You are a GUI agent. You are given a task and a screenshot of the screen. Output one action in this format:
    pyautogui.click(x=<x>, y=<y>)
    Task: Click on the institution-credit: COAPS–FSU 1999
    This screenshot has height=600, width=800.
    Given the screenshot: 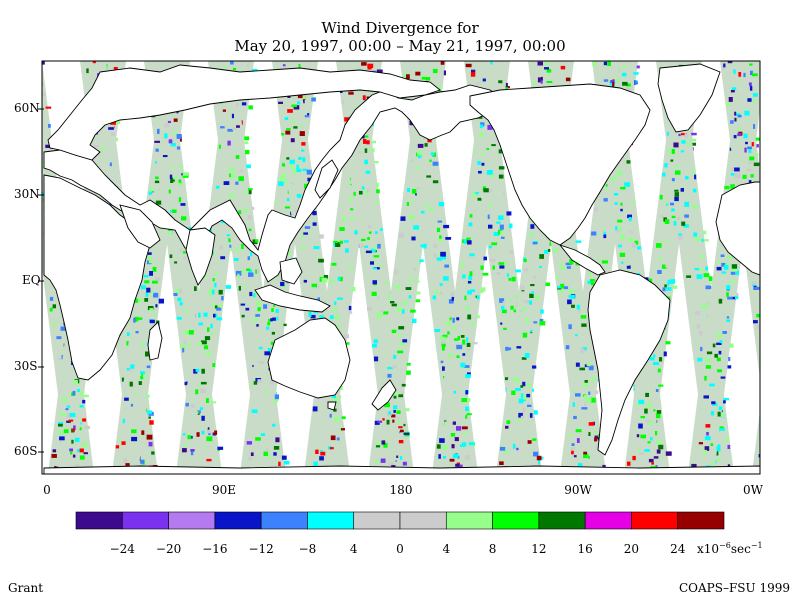 What is the action you would take?
    pyautogui.click(x=734, y=588)
    